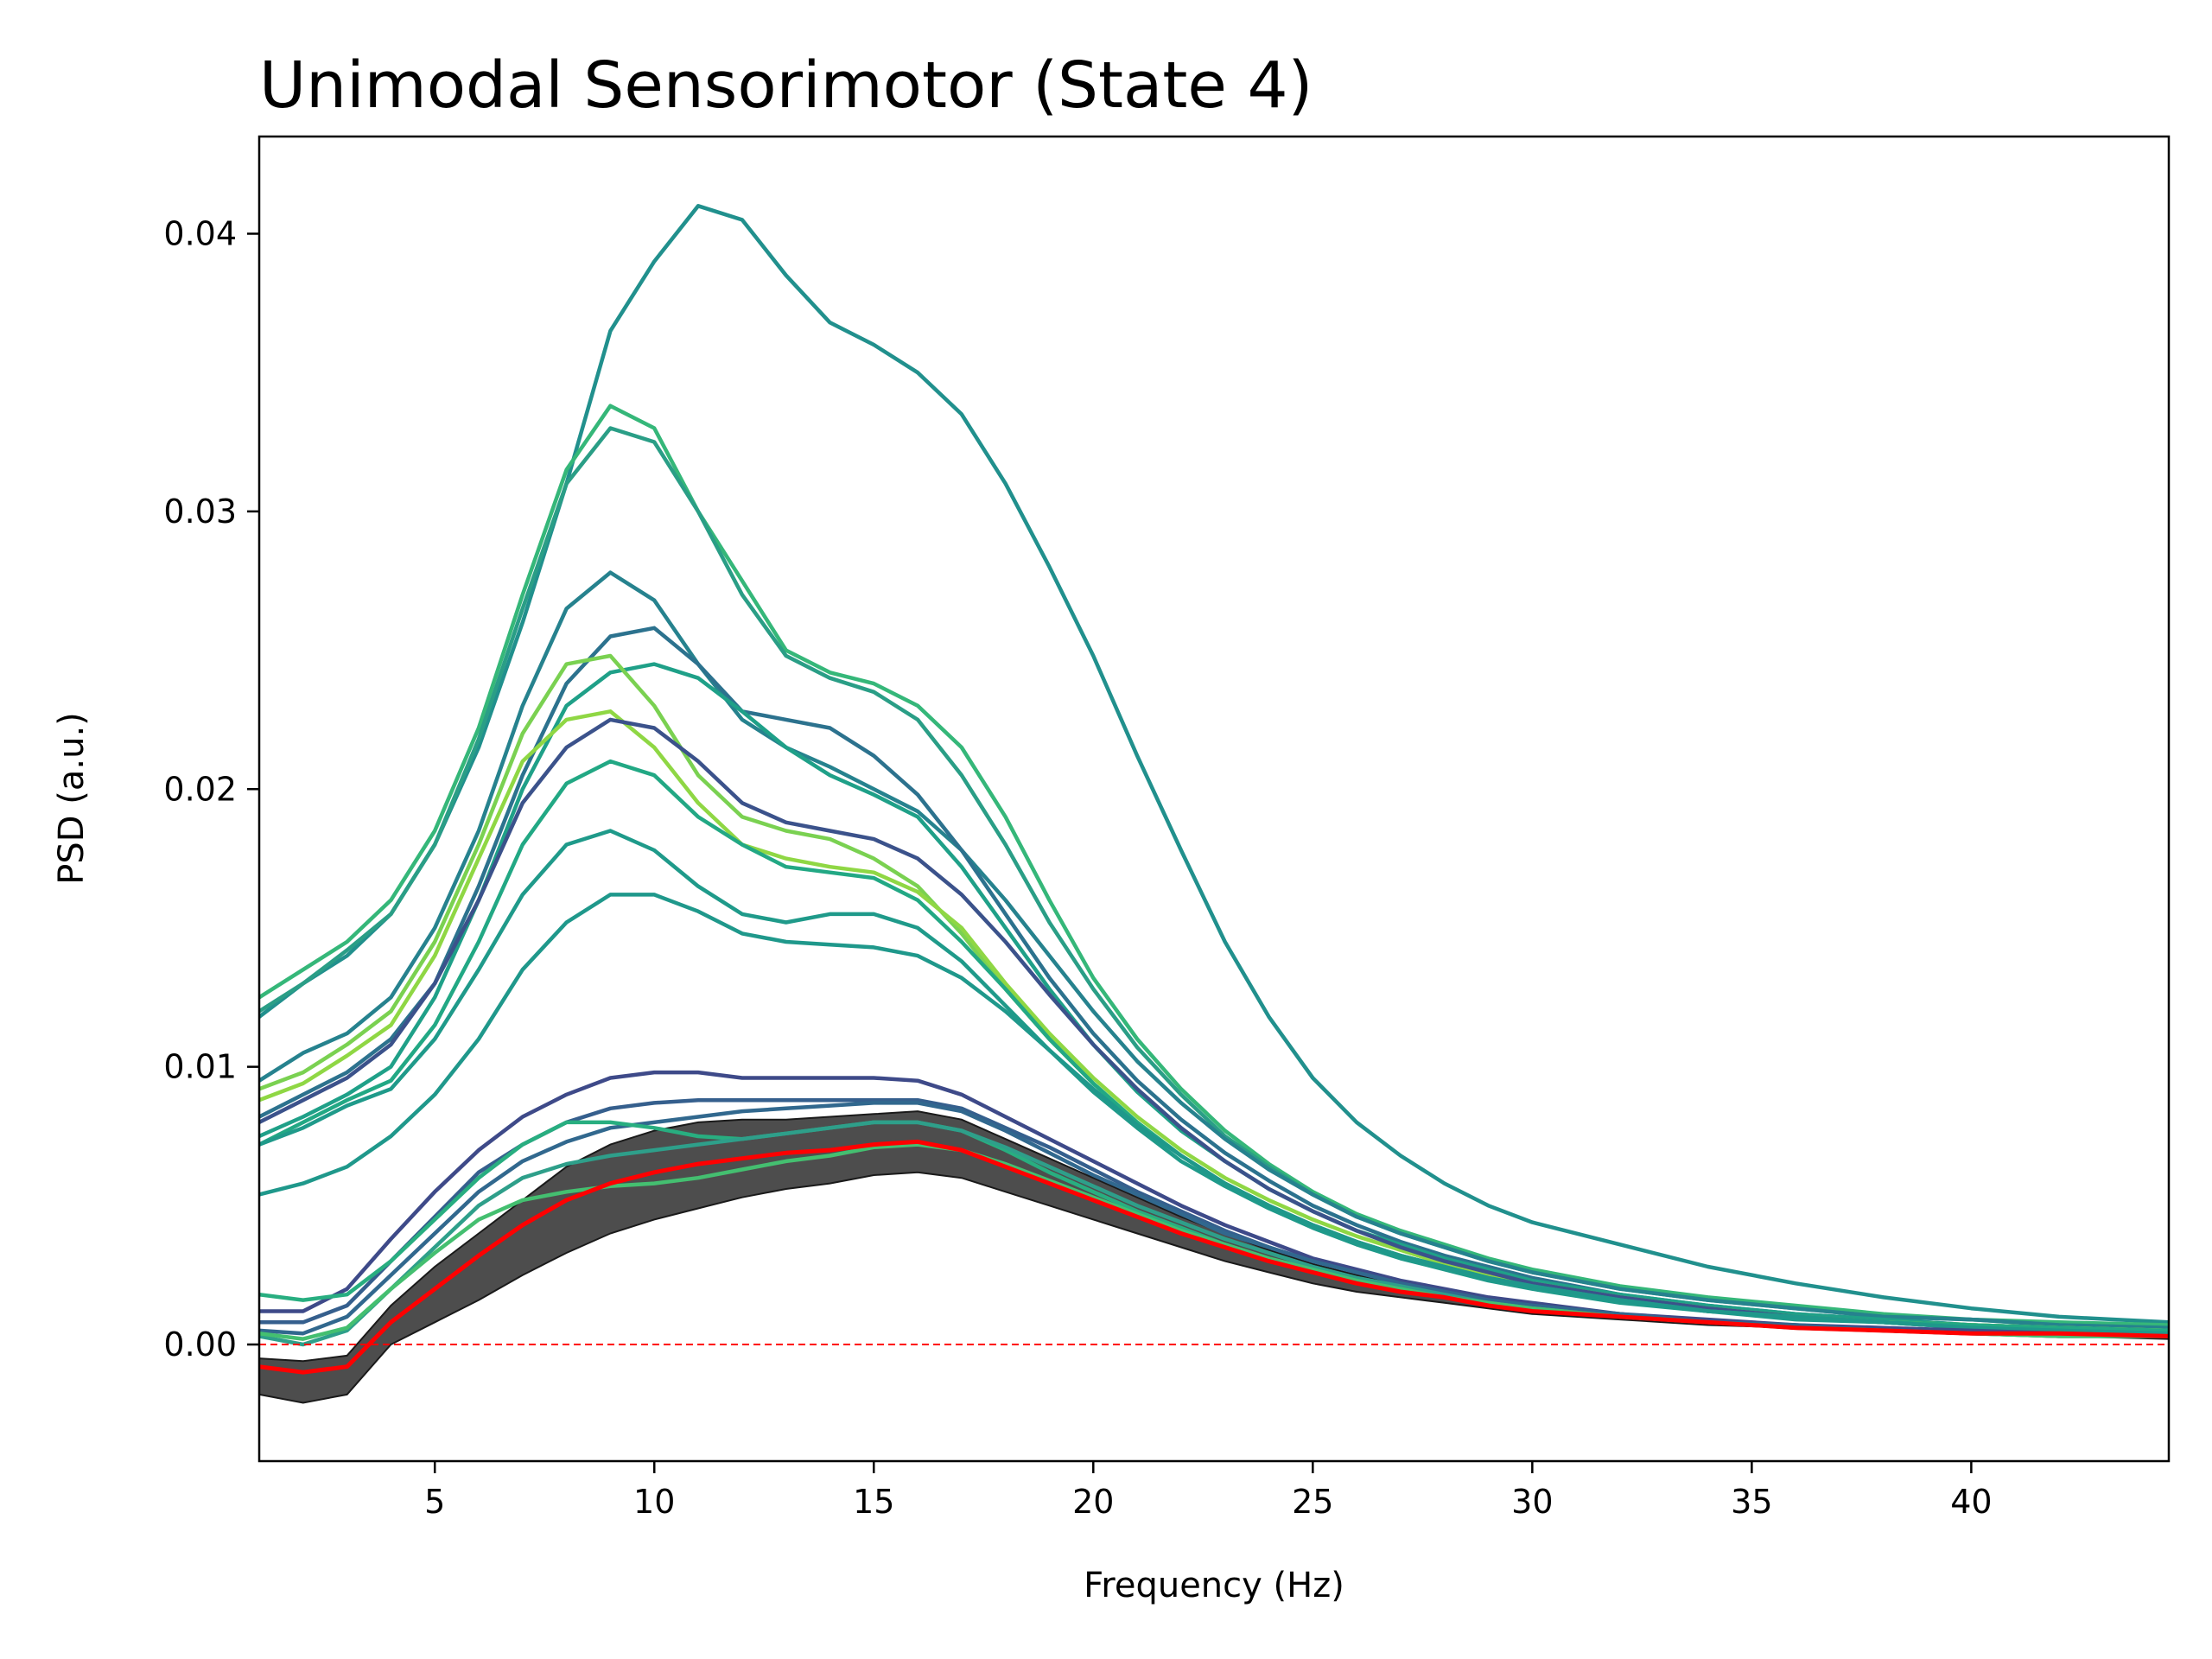 This screenshot has height=1659, width=2212. Describe the element at coordinates (200, 233) in the screenshot. I see `y-tick-label: 0.04` at that location.